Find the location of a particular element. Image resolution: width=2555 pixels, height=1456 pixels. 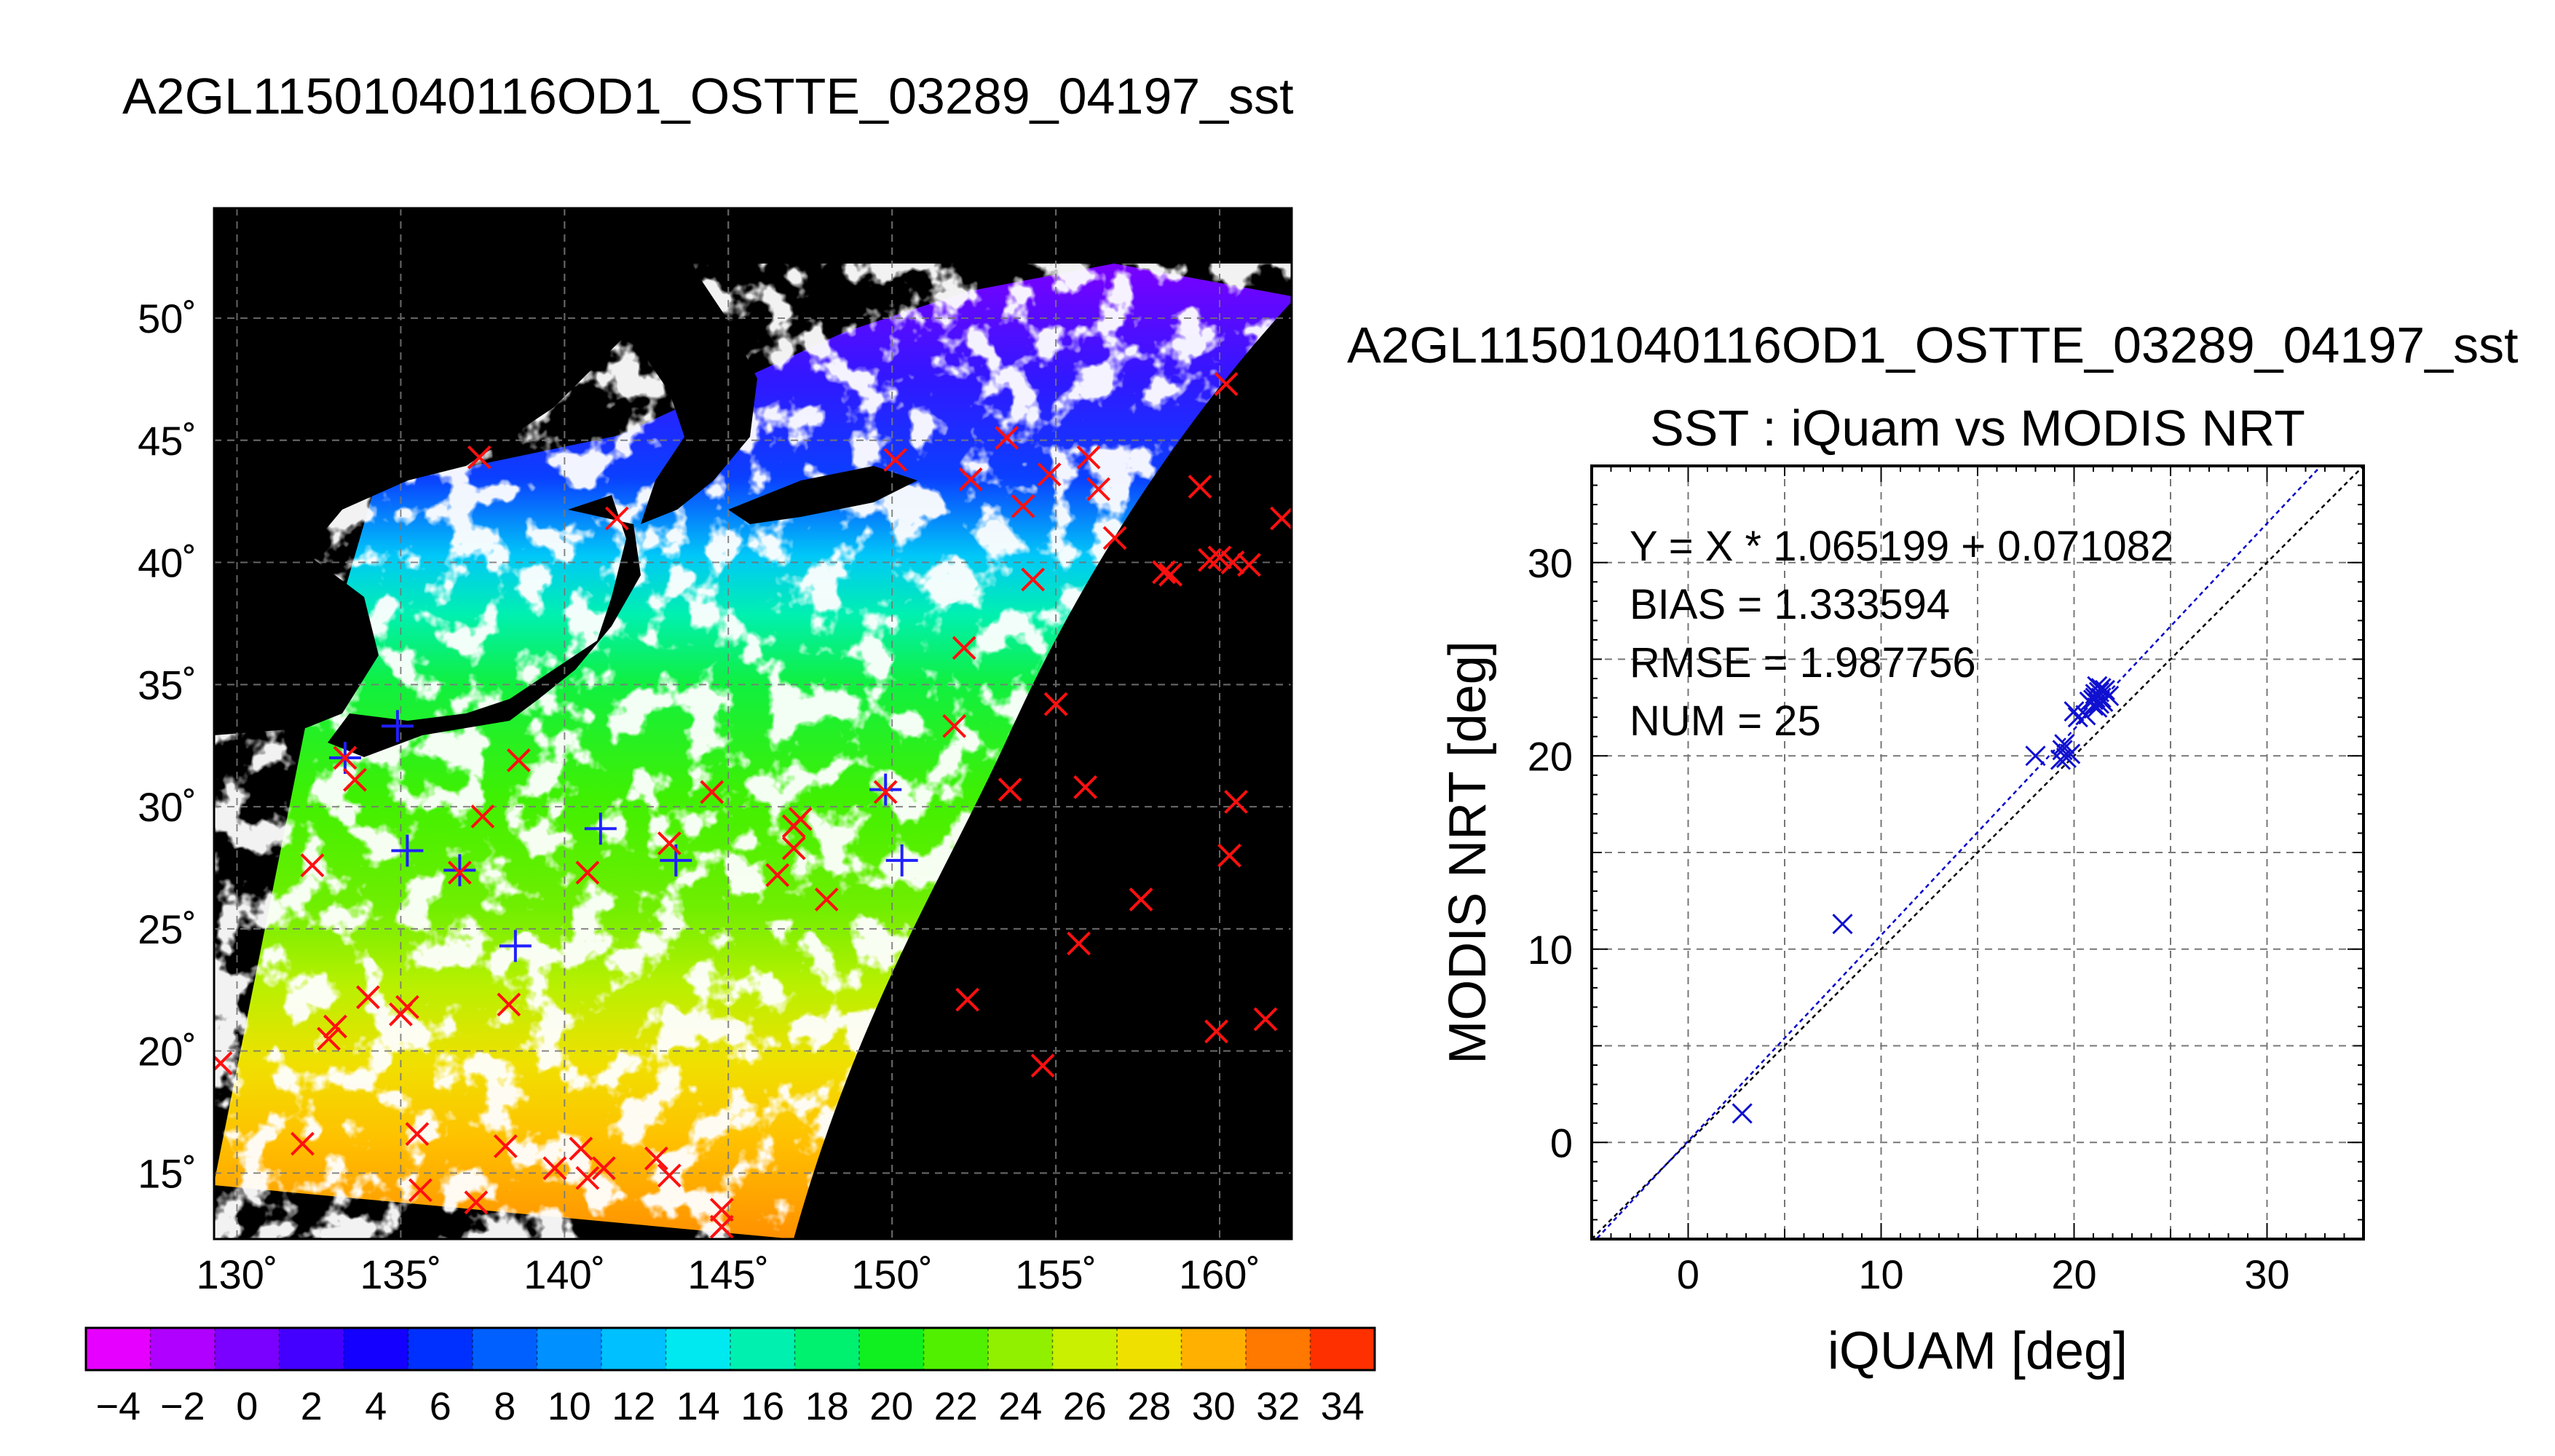

colorbar-tick-label: 0 is located at coordinates (247, 1406).